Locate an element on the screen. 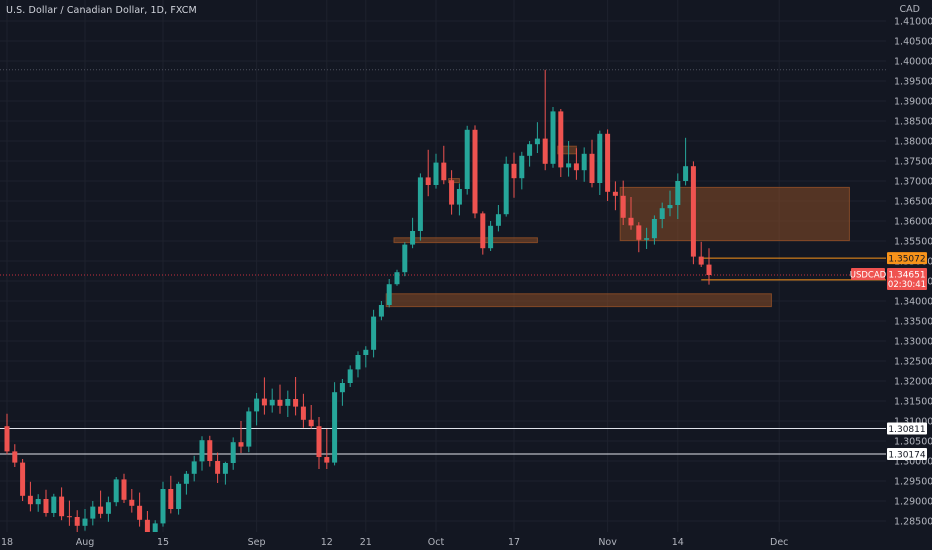  price-tick-label: 1.35500 is located at coordinates (913, 242).